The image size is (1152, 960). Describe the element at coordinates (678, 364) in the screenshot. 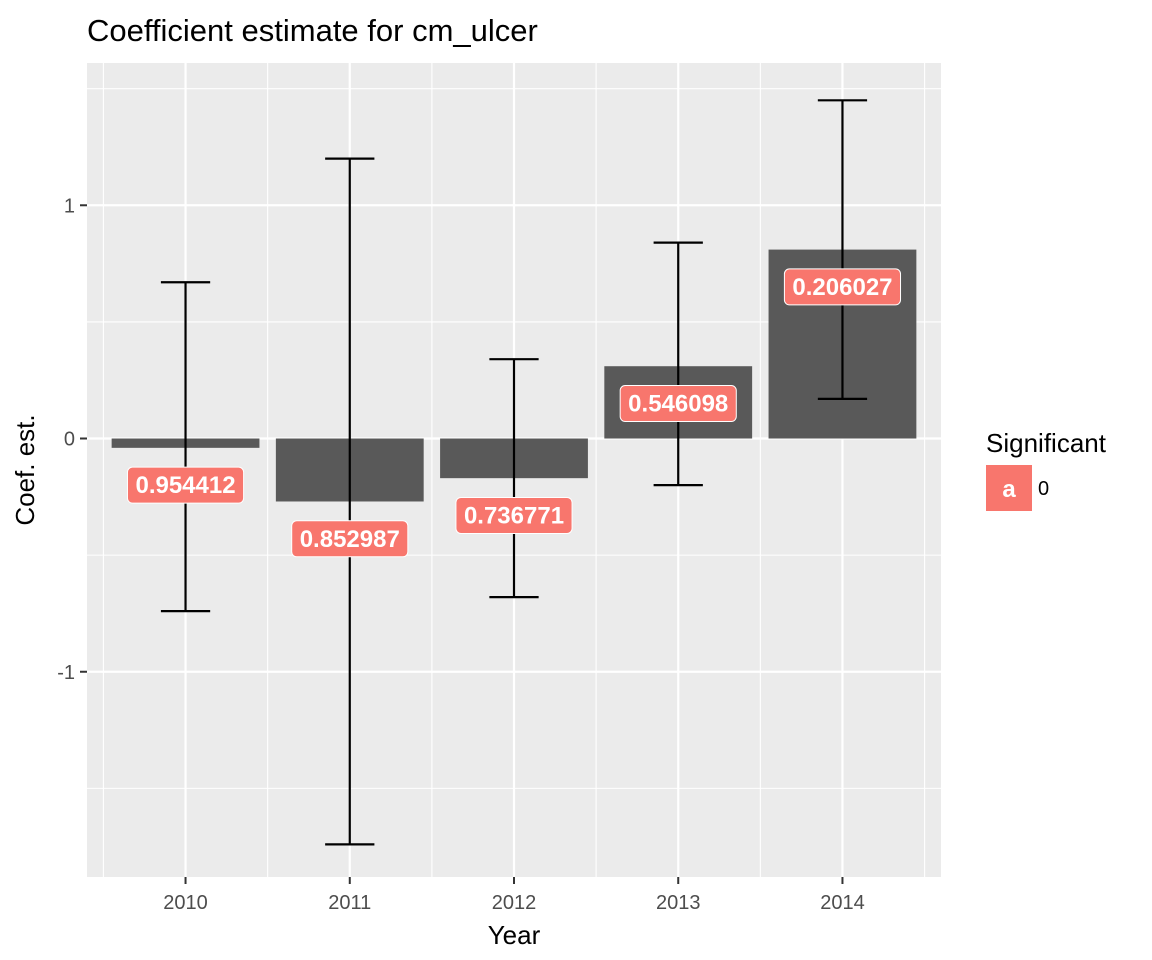

I see `error-bar-2013` at that location.